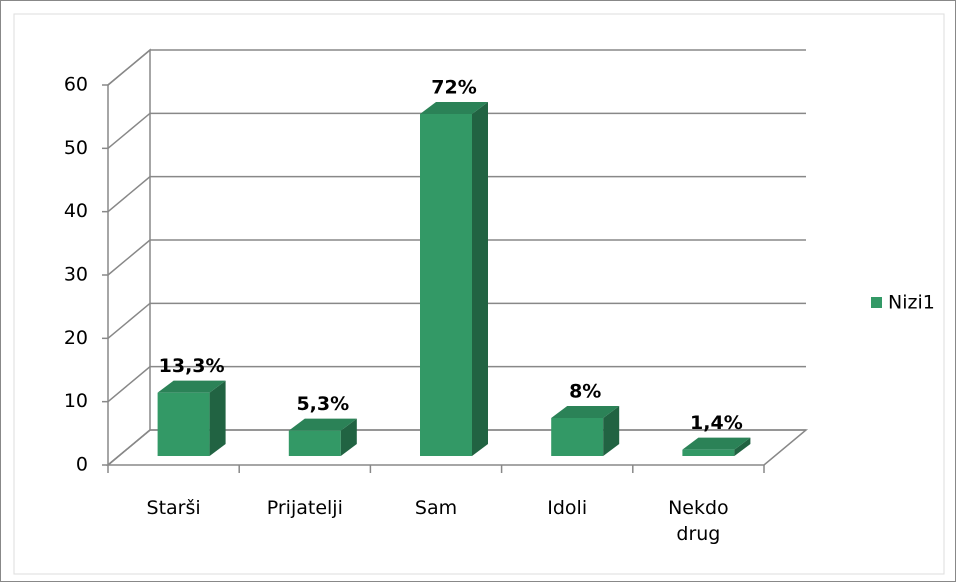  I want to click on y-tick-label: 60, so click(76, 85).